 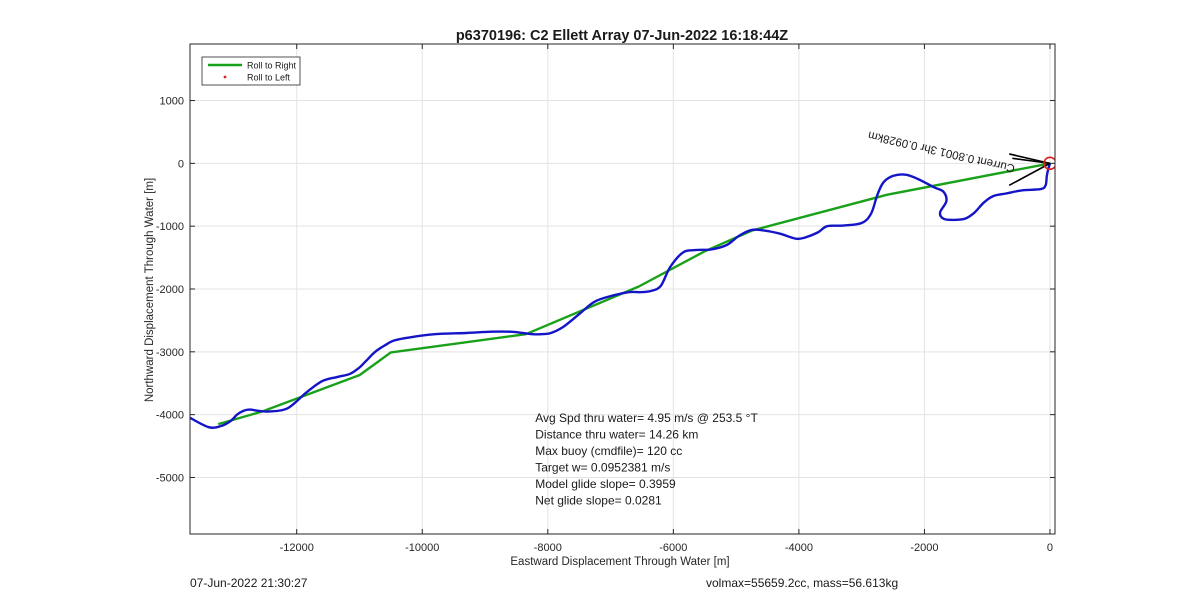 I want to click on legend: Roll to Right Roll to Left, so click(x=251, y=71).